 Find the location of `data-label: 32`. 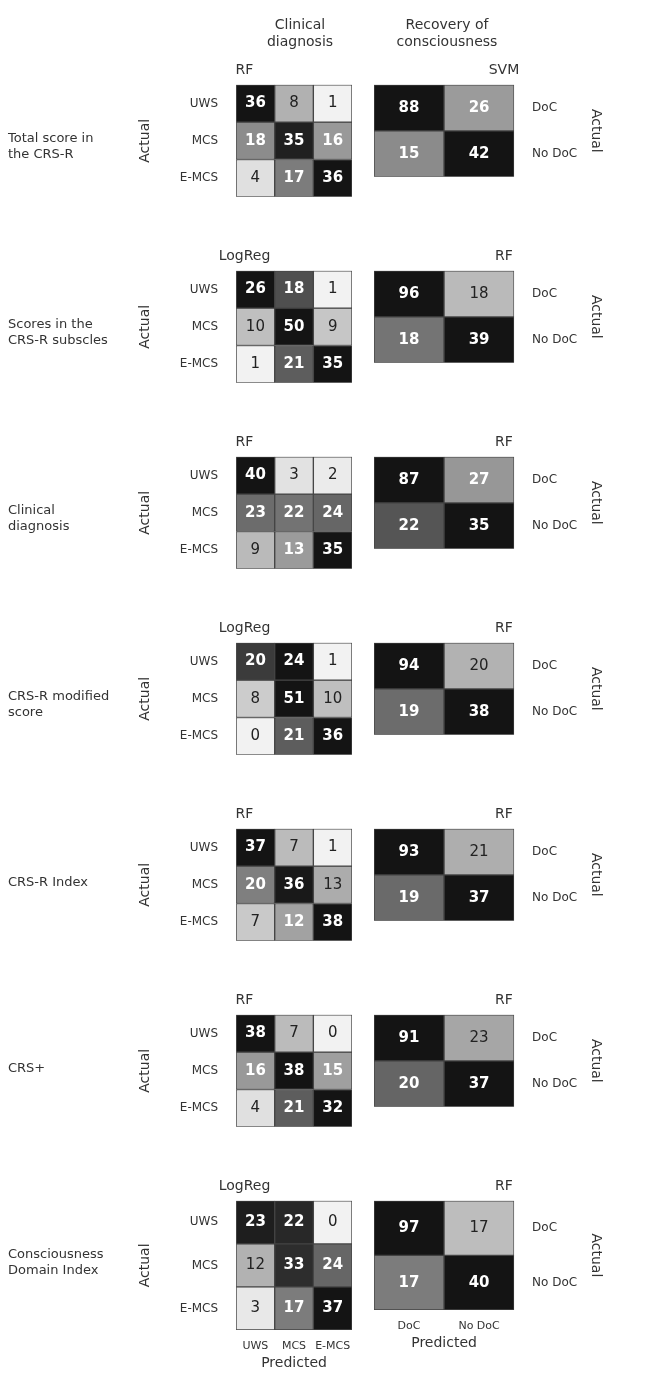

data-label: 32 is located at coordinates (333, 1107).